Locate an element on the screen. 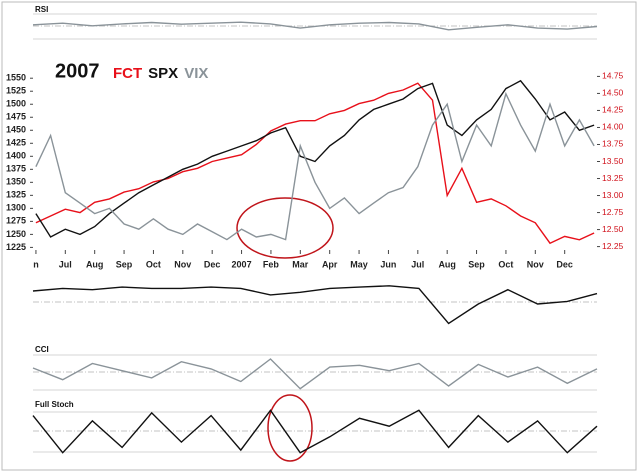 This screenshot has width=640, height=474. legend-entry: VIX is located at coordinates (196, 73).